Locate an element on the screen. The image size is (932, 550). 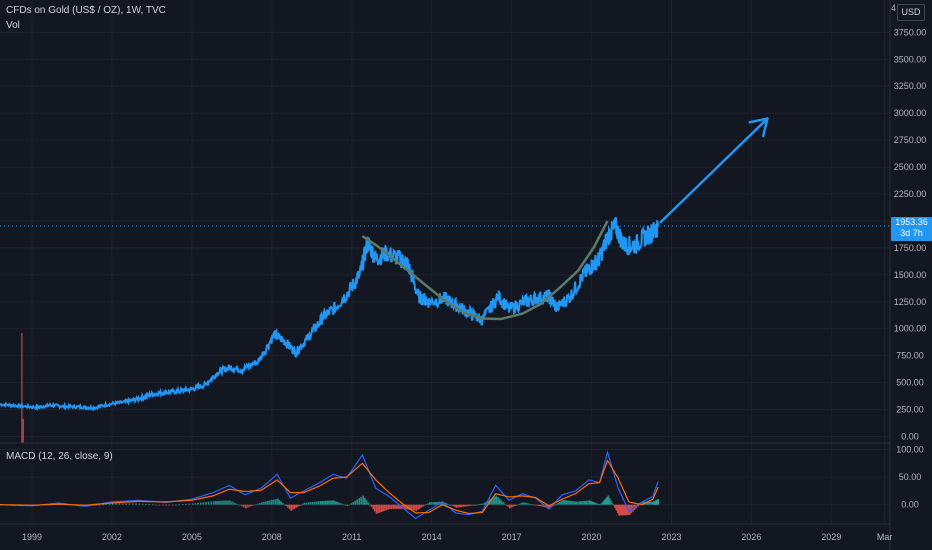
price-tick-label: 500.00 is located at coordinates (910, 383).